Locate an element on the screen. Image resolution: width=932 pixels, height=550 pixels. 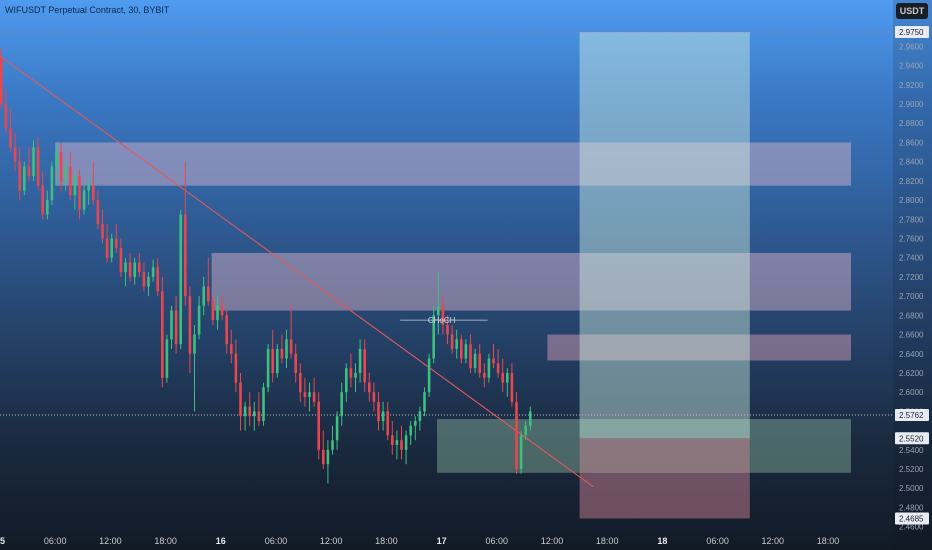
target-zone is located at coordinates (664, 235).